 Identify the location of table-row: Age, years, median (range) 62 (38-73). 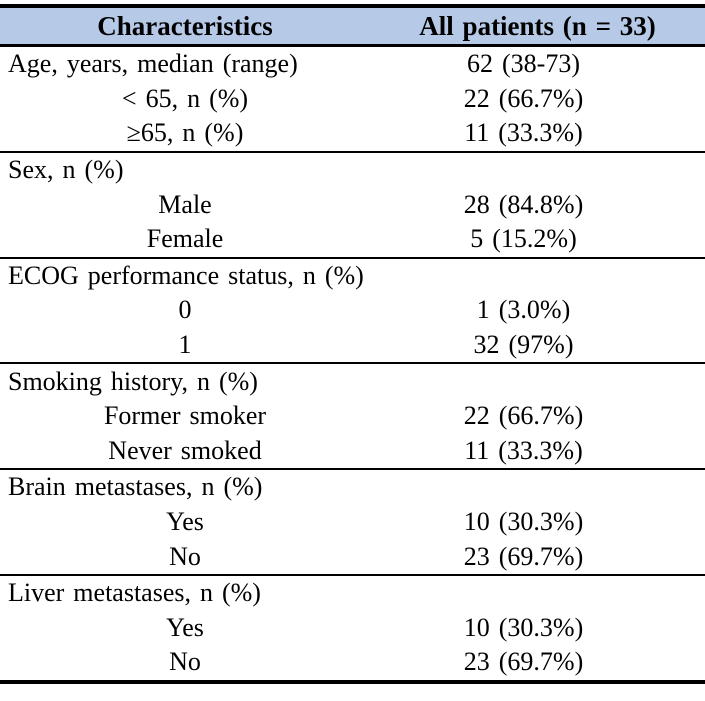
(352, 64).